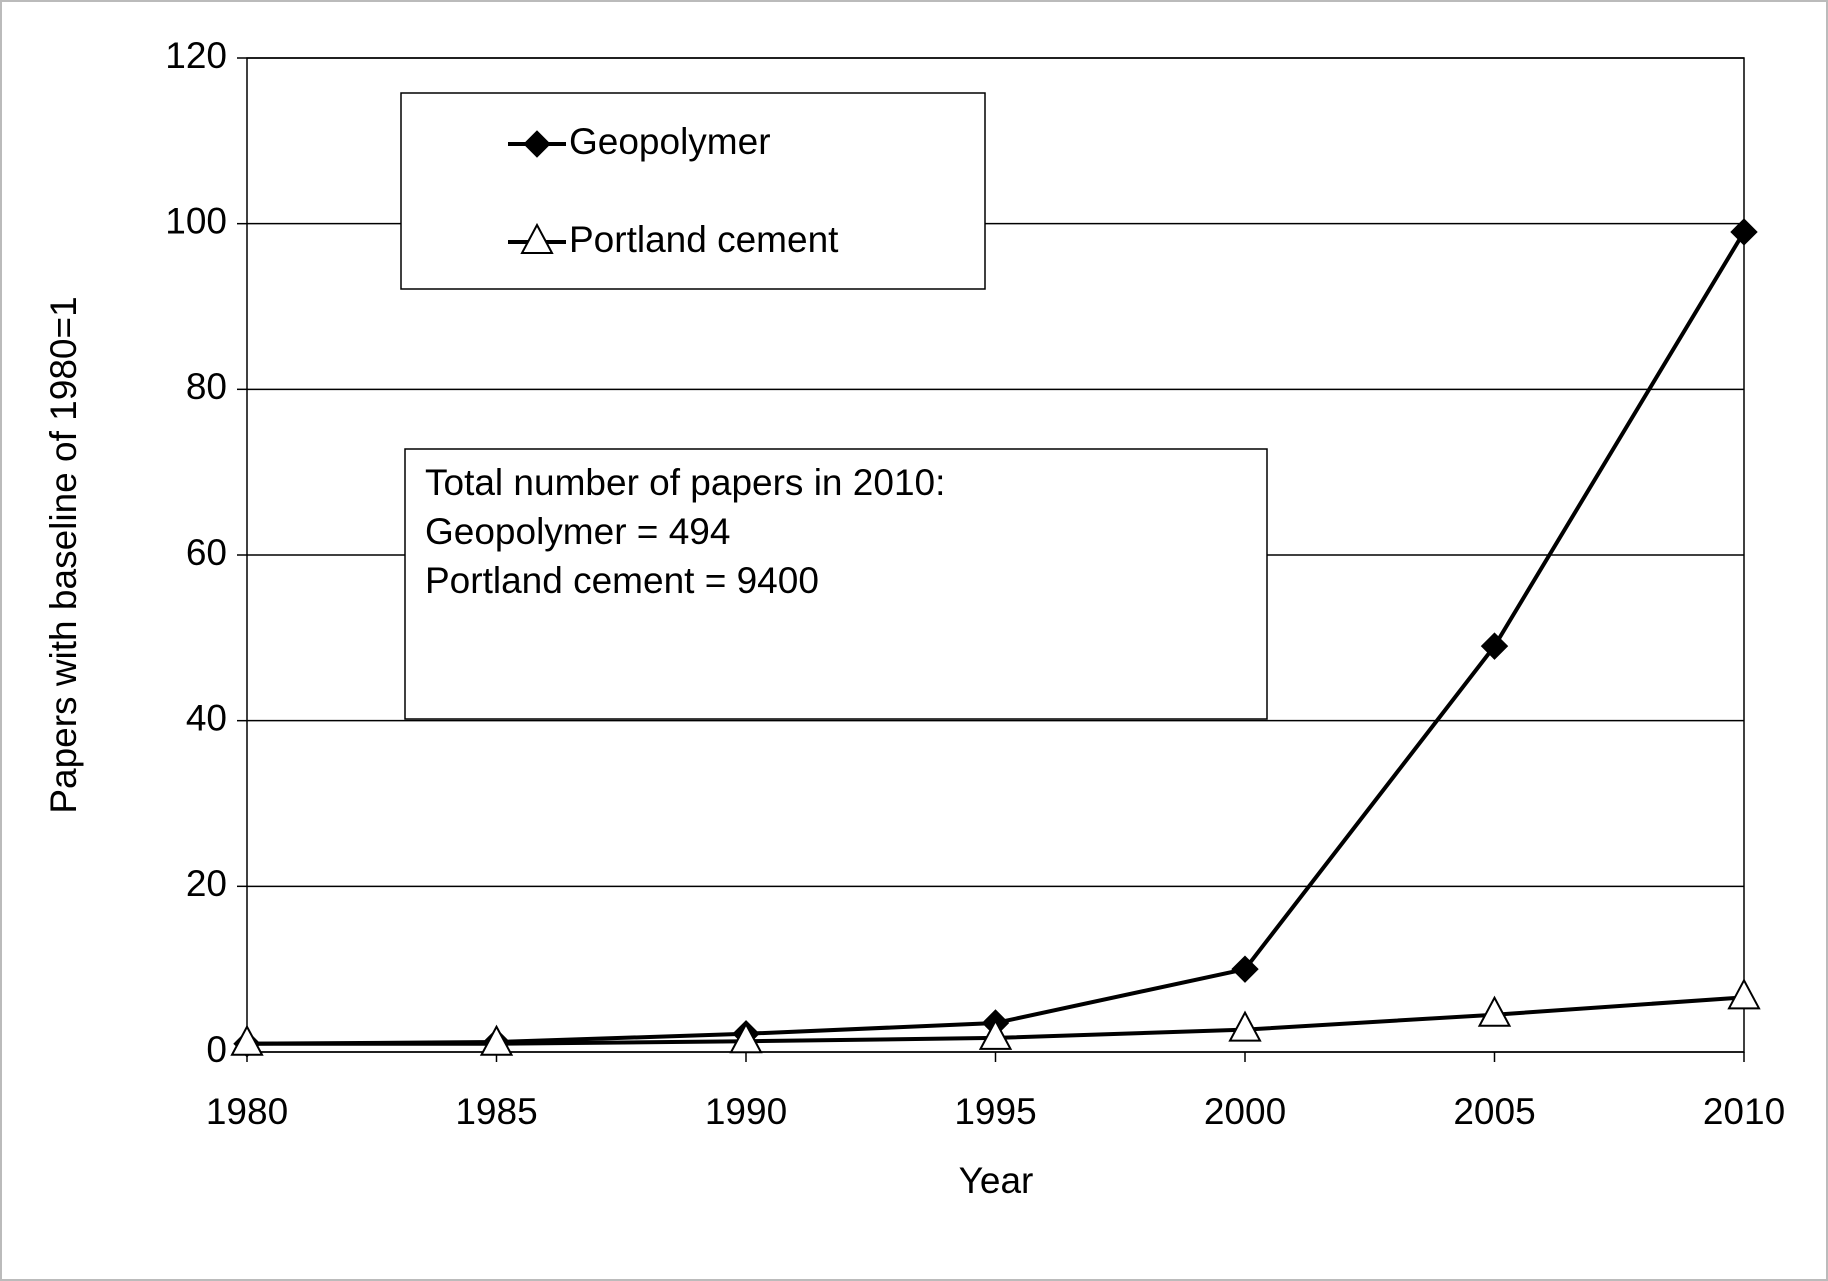  I want to click on x-tick-label: 1985, so click(496, 1111).